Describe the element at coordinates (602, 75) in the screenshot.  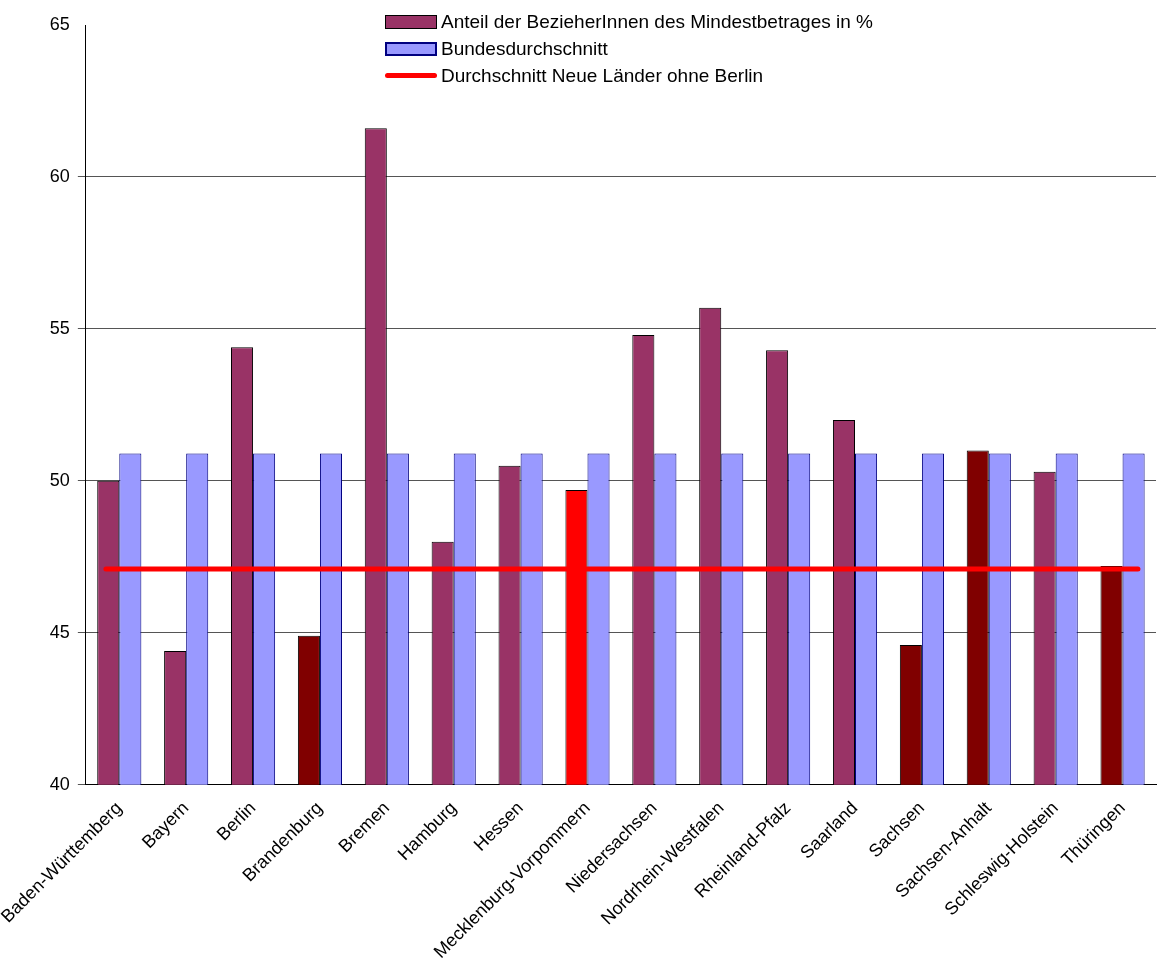
I see `legend-label: Durchschnitt Neue Länder ohne Berlin` at that location.